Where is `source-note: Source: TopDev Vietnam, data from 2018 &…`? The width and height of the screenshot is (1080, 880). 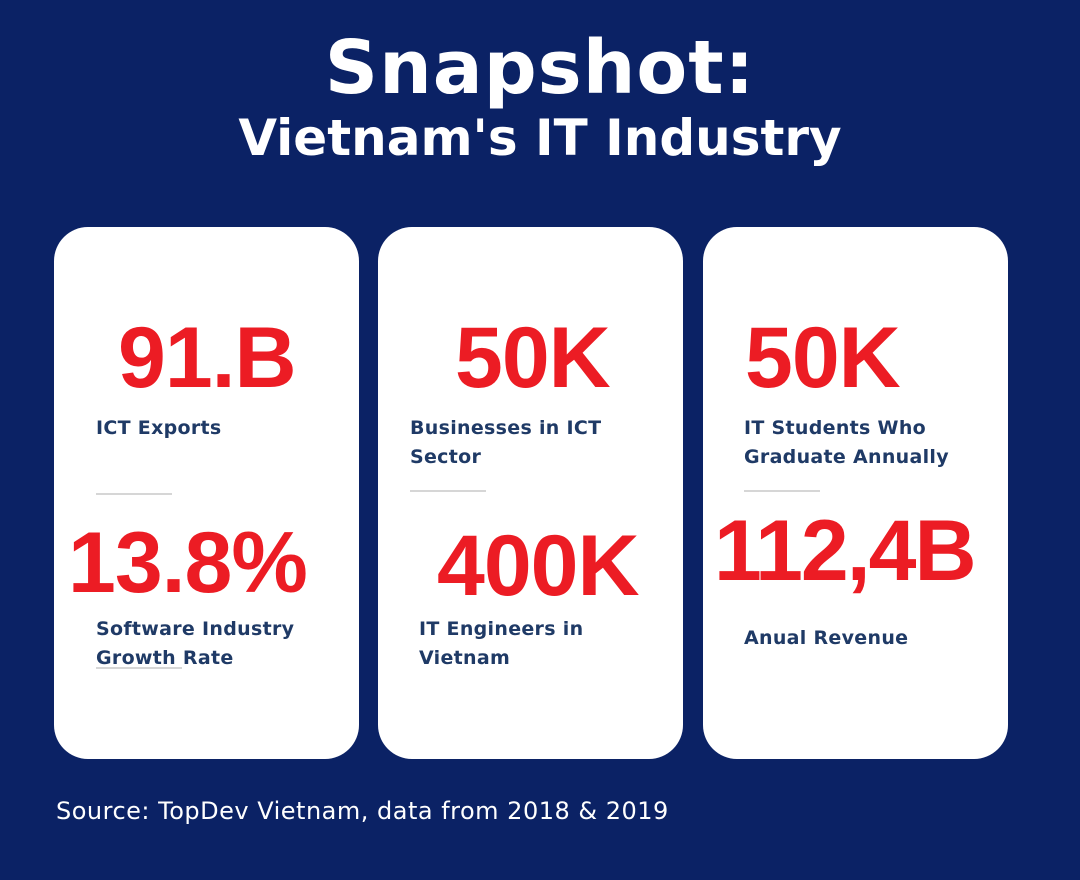
source-note: Source: TopDev Vietnam, data from 2018 &… is located at coordinates (362, 811).